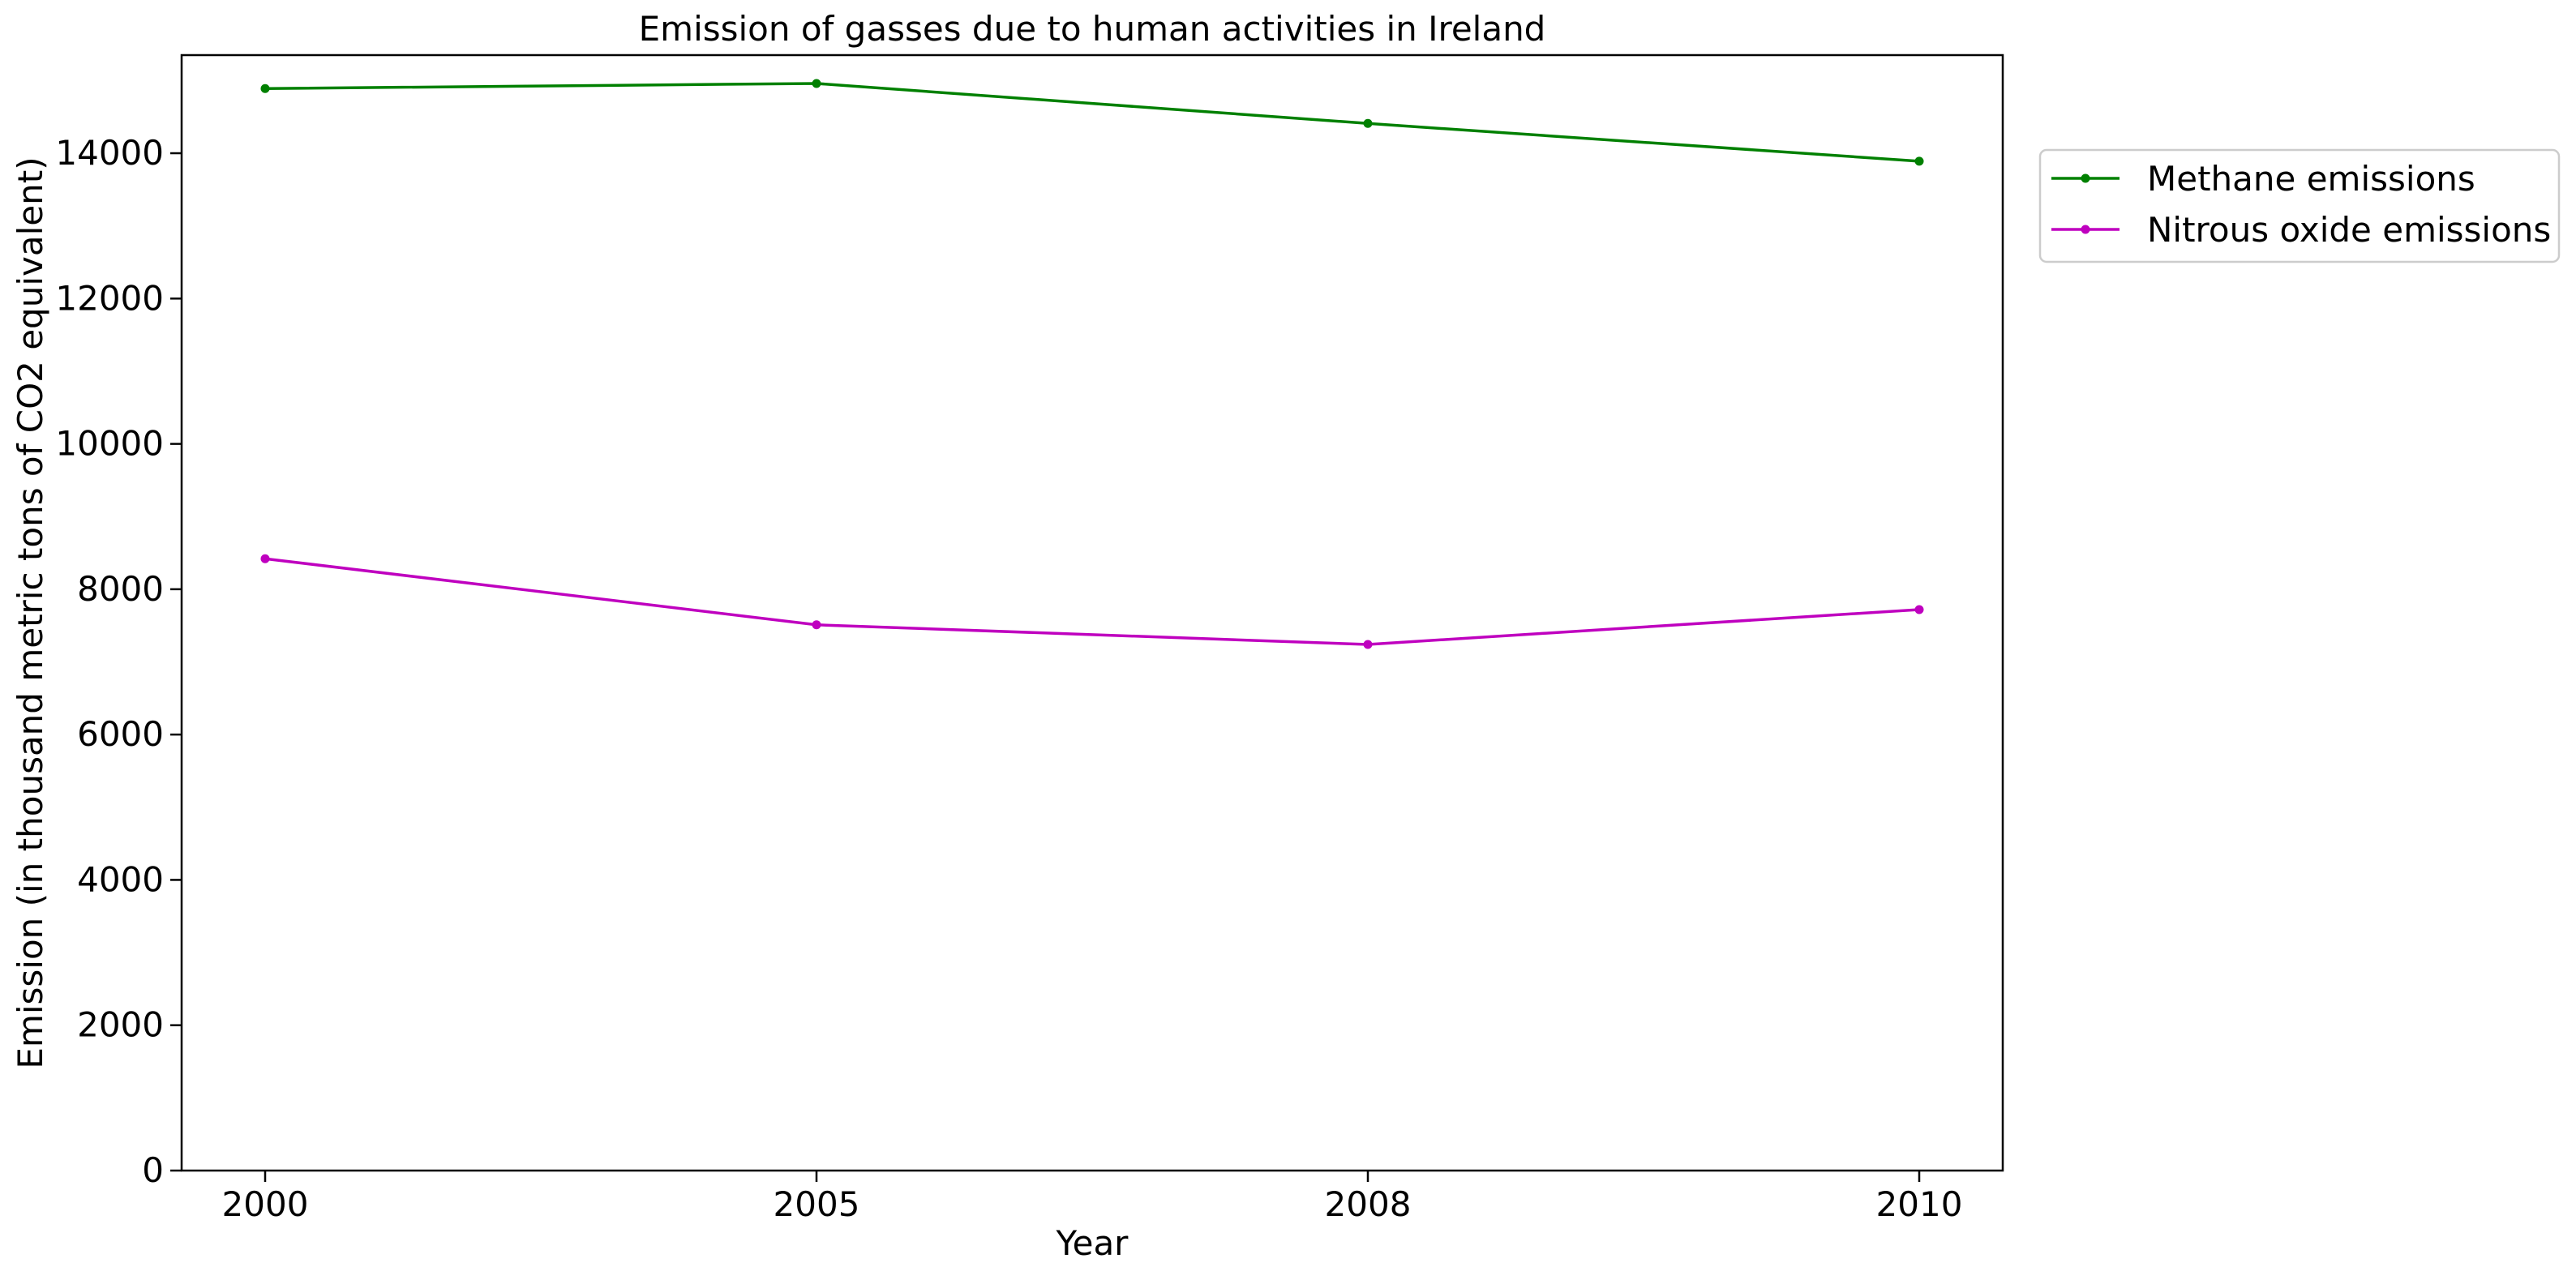 The width and height of the screenshot is (2576, 1280). What do you see at coordinates (2311, 179) in the screenshot?
I see `legend-label: Methane emissions` at bounding box center [2311, 179].